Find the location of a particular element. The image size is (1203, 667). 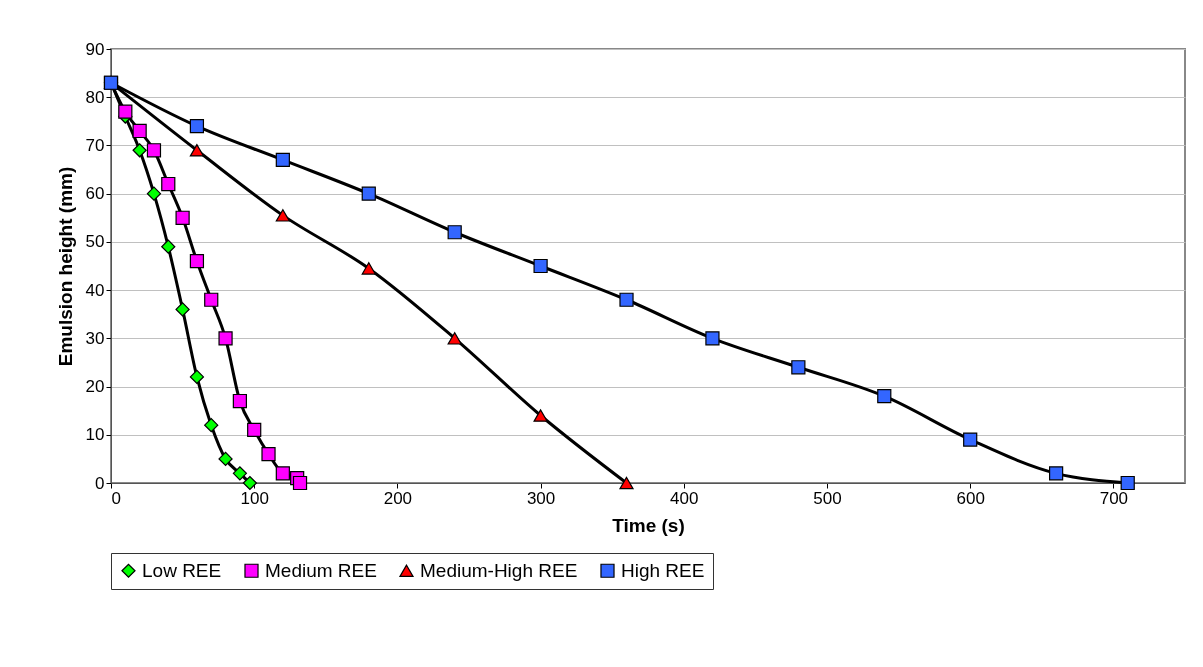

legend-label: Medium-High REE is located at coordinates (499, 570).